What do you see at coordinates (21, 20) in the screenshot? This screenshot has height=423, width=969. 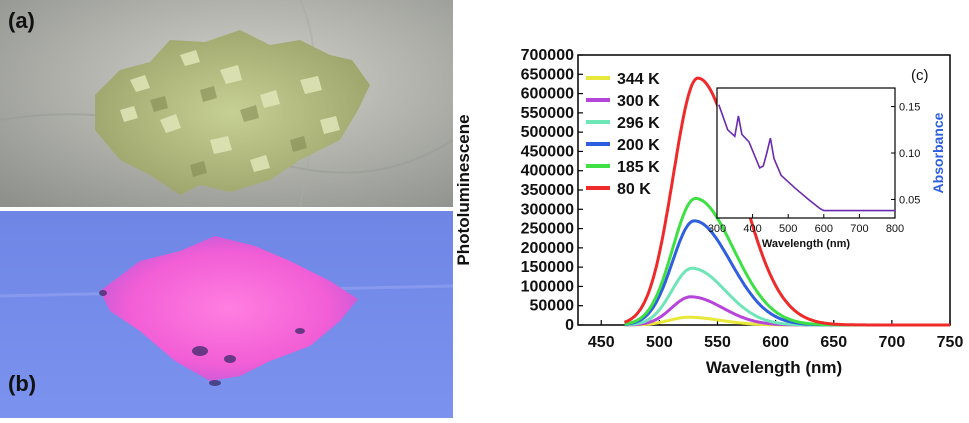 I see `panel-label-a: (a)` at bounding box center [21, 20].